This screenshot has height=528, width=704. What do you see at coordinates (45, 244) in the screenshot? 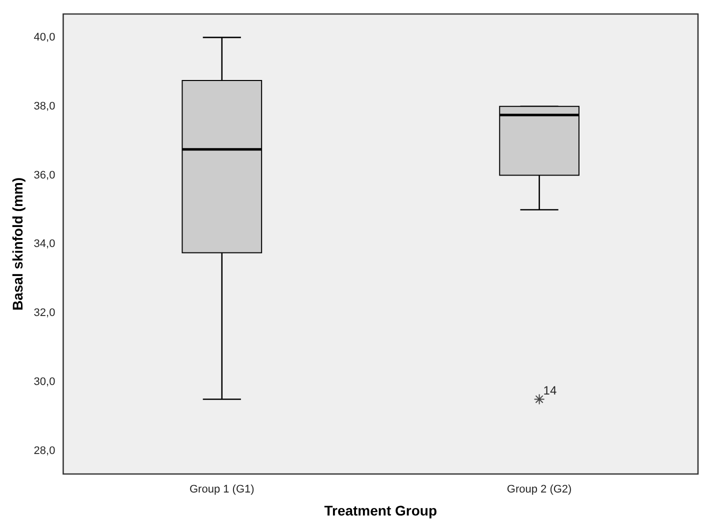
I see `y-tick-label: 34,0` at bounding box center [45, 244].